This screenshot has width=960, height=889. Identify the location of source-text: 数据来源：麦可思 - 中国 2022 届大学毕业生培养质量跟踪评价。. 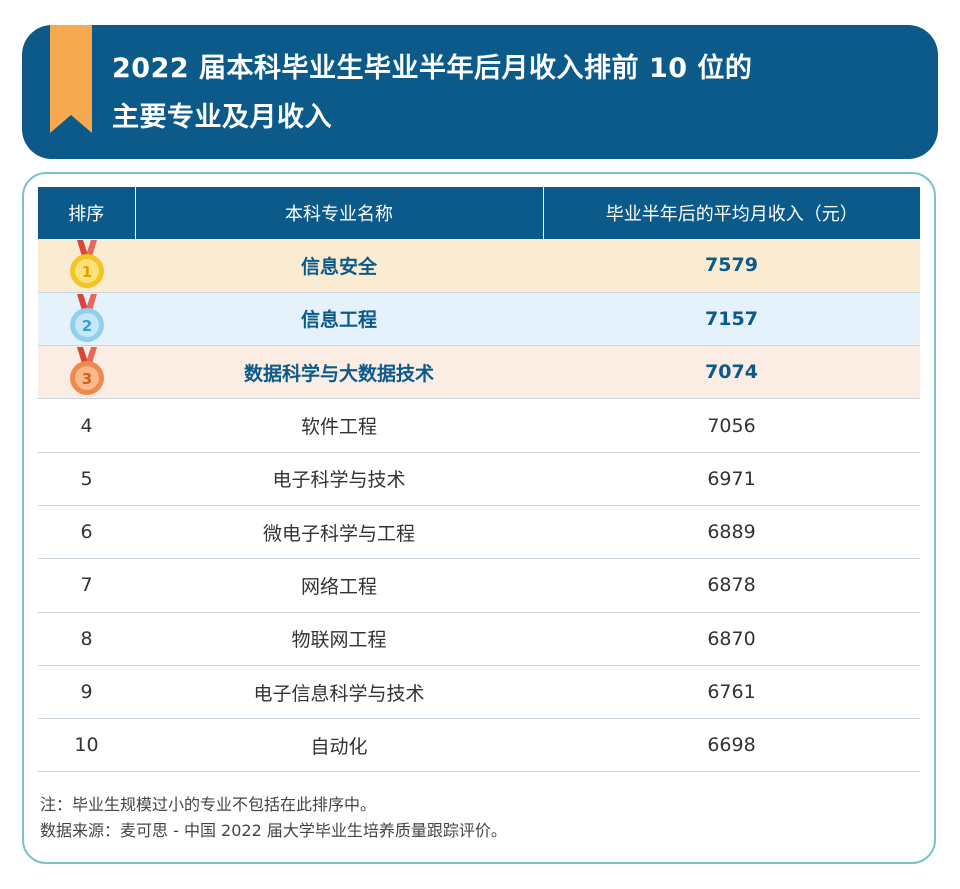
(273, 830).